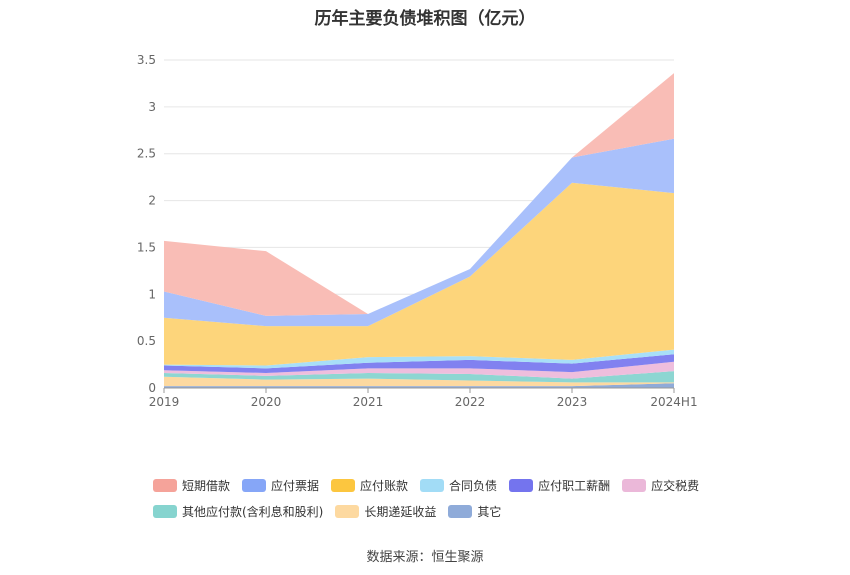  I want to click on legend-item: 合同负债, so click(458, 485).